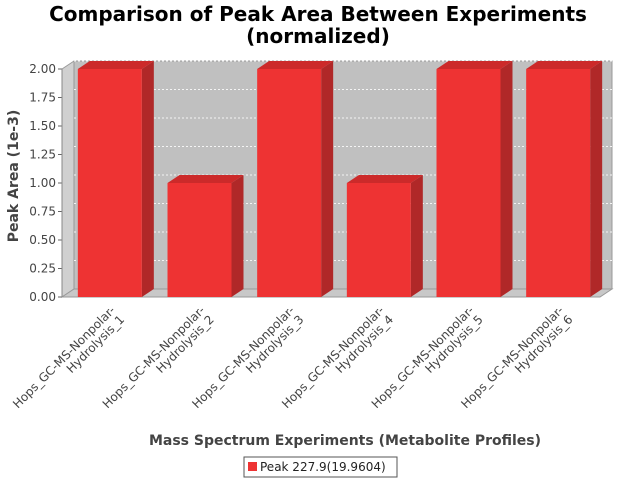  What do you see at coordinates (252, 466) in the screenshot?
I see `legend-swatch` at bounding box center [252, 466].